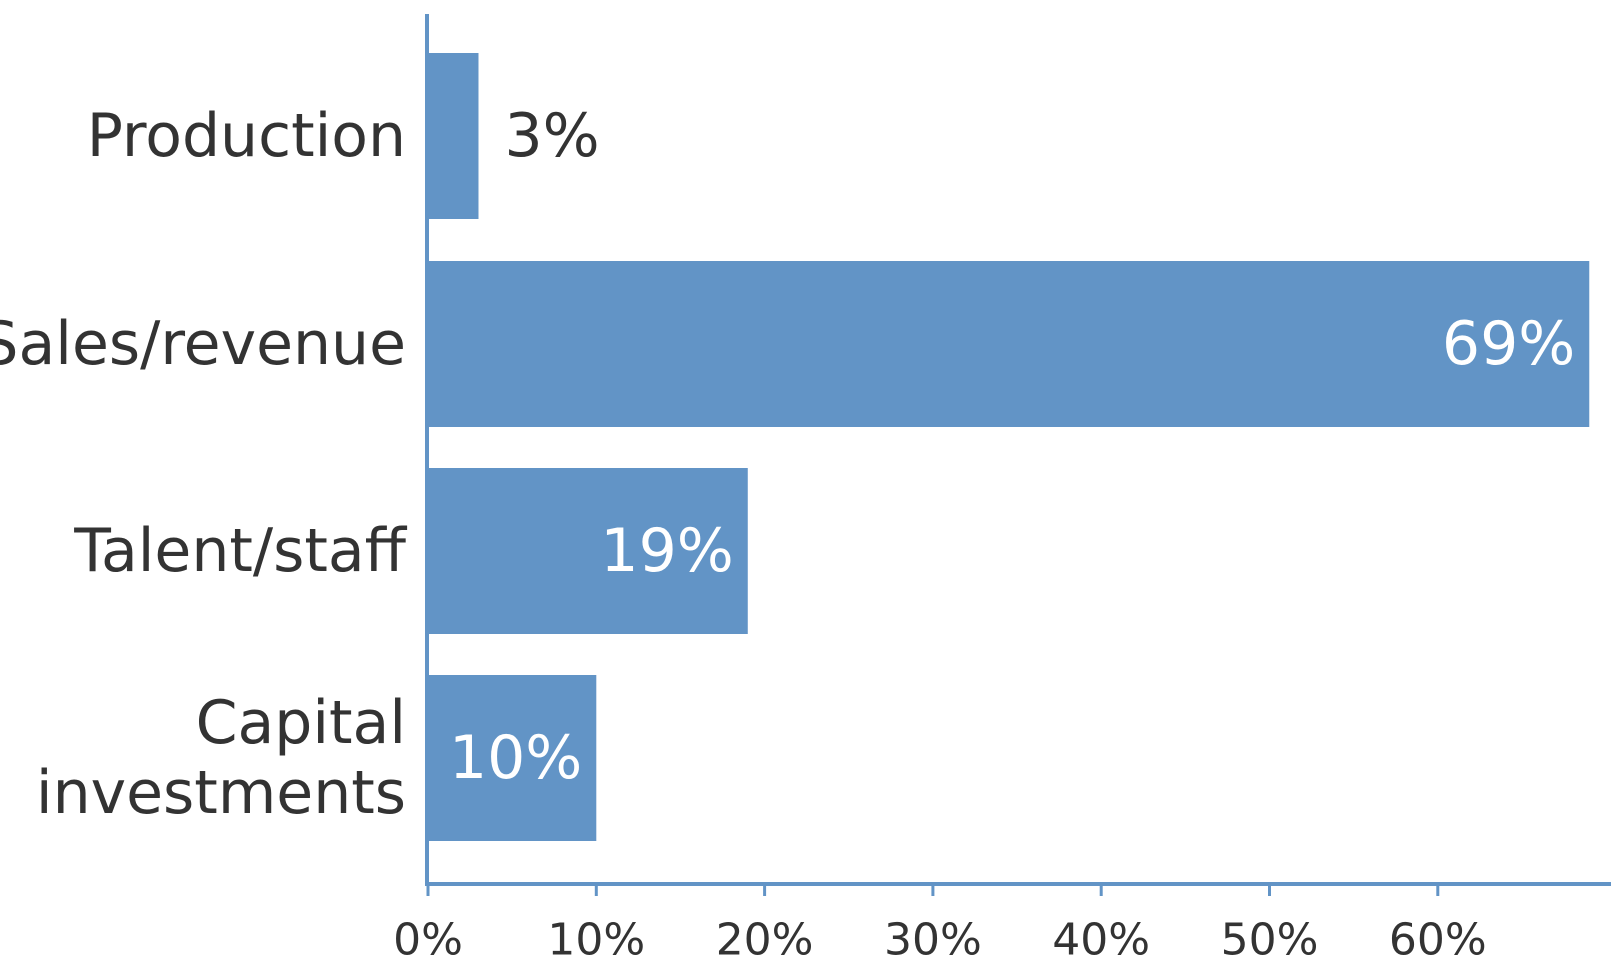  What do you see at coordinates (596, 940) in the screenshot?
I see `x-tick-label-1: 10%` at bounding box center [596, 940].